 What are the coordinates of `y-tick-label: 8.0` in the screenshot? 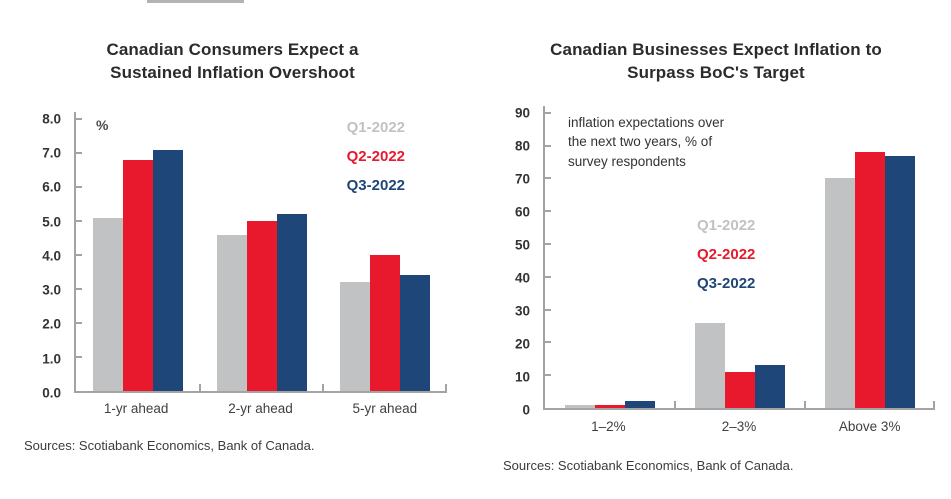 It's located at (51, 119).